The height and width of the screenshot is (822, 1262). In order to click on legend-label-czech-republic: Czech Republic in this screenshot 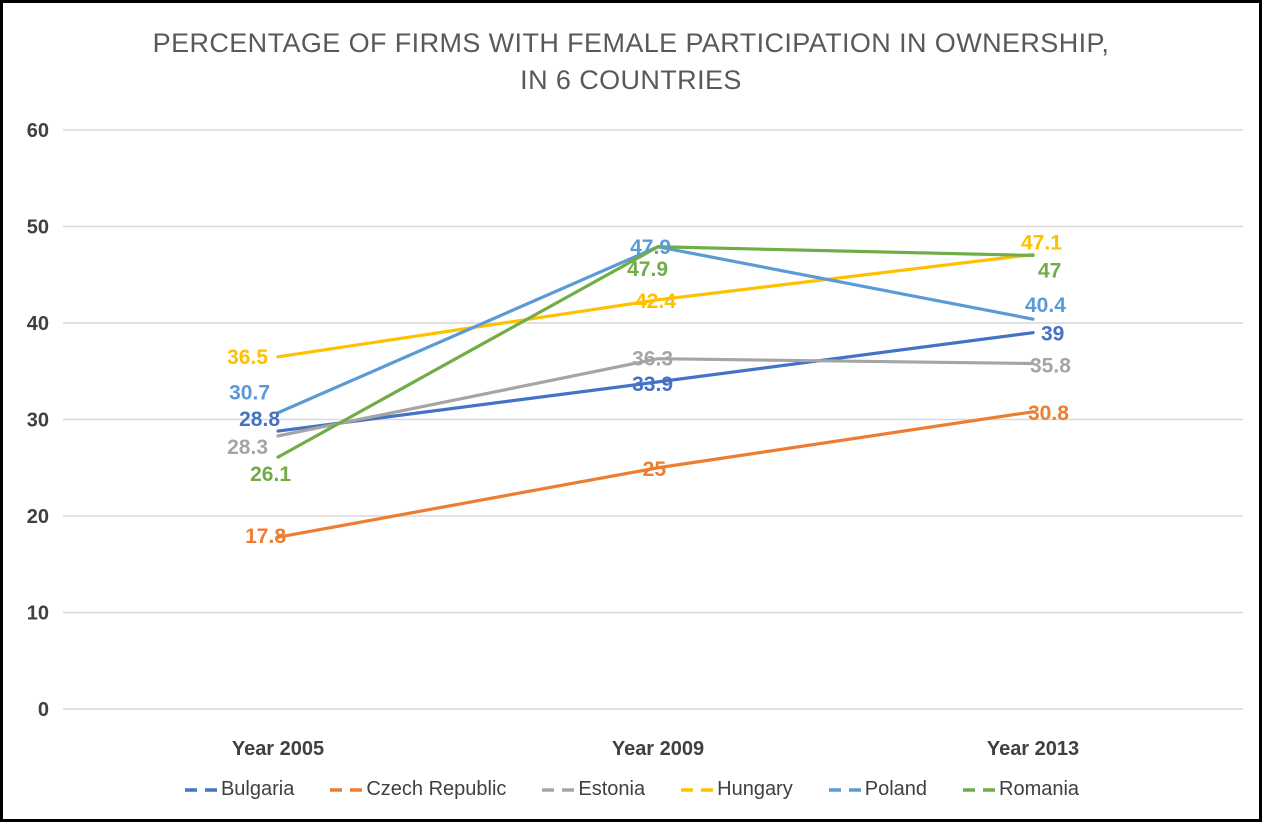, I will do `click(436, 789)`.